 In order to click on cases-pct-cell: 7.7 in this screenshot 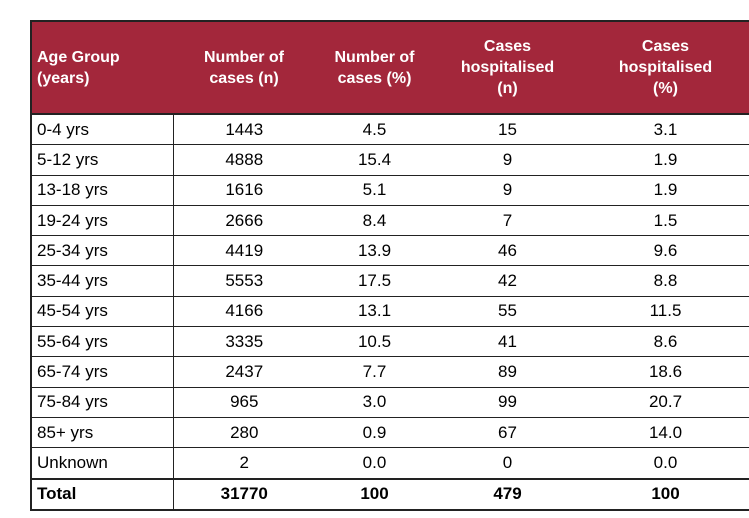, I will do `click(374, 372)`.